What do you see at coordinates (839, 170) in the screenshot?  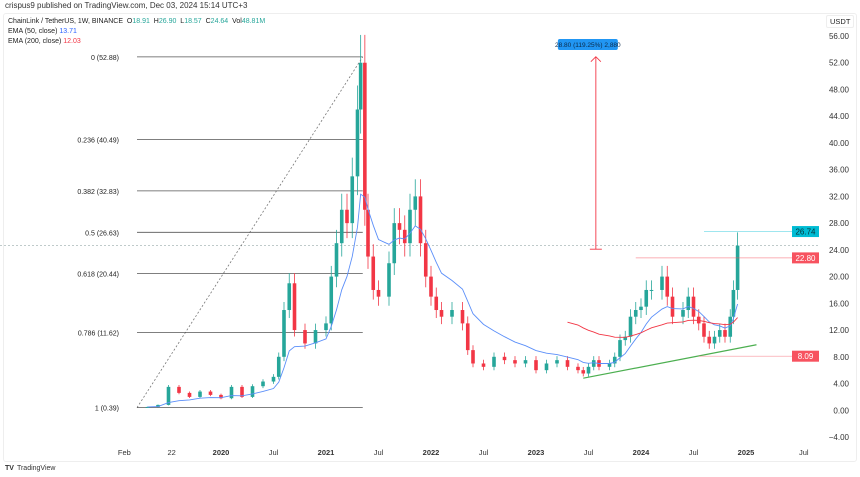 I see `y-tick-label: 36.00` at bounding box center [839, 170].